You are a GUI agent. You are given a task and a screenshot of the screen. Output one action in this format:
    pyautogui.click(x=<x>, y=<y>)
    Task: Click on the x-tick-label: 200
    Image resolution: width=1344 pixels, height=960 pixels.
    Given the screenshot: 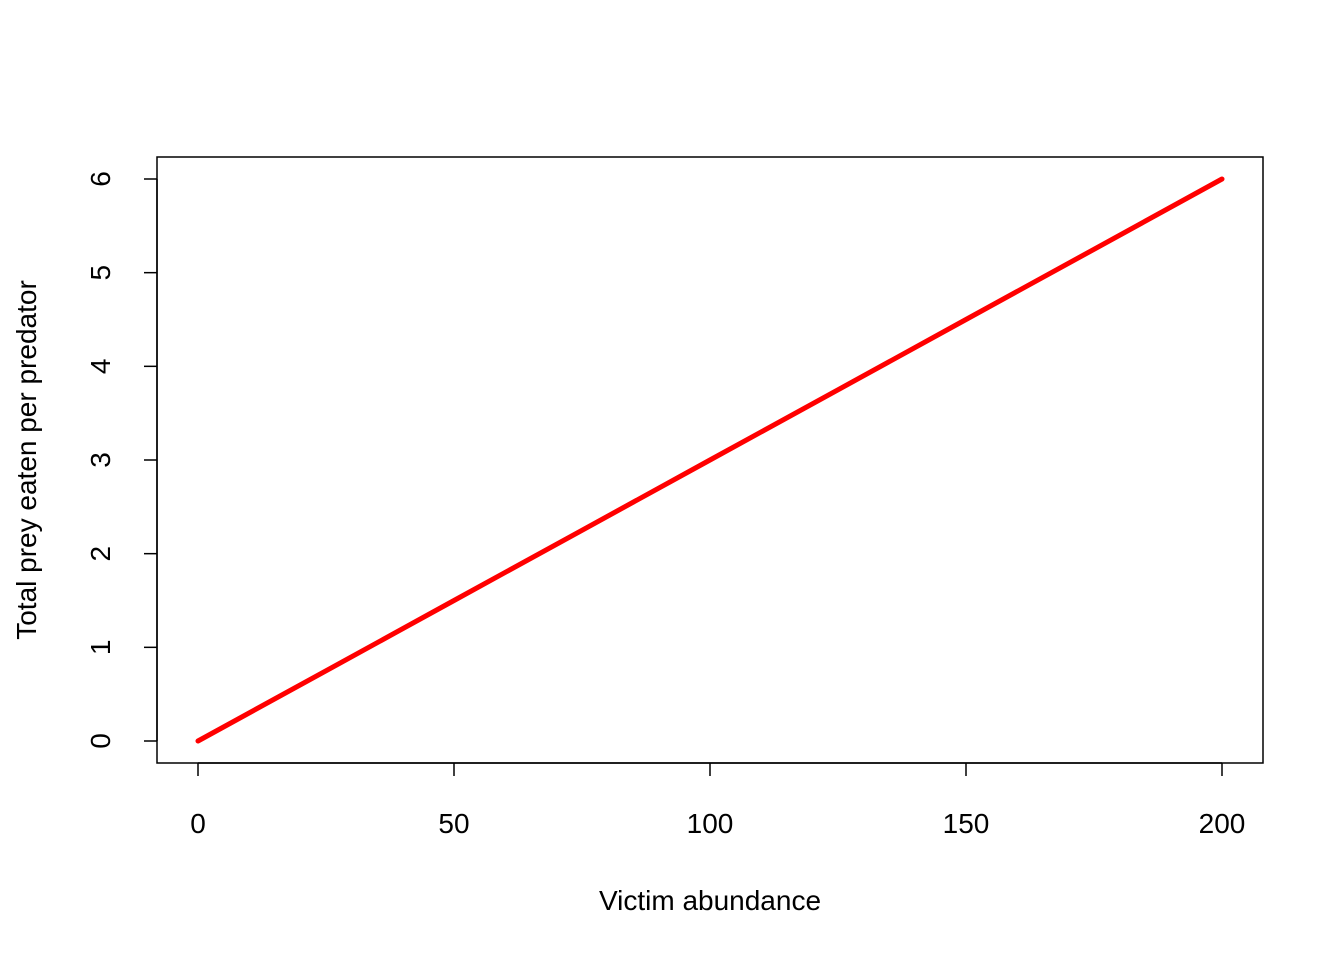 What is the action you would take?
    pyautogui.click(x=1222, y=823)
    